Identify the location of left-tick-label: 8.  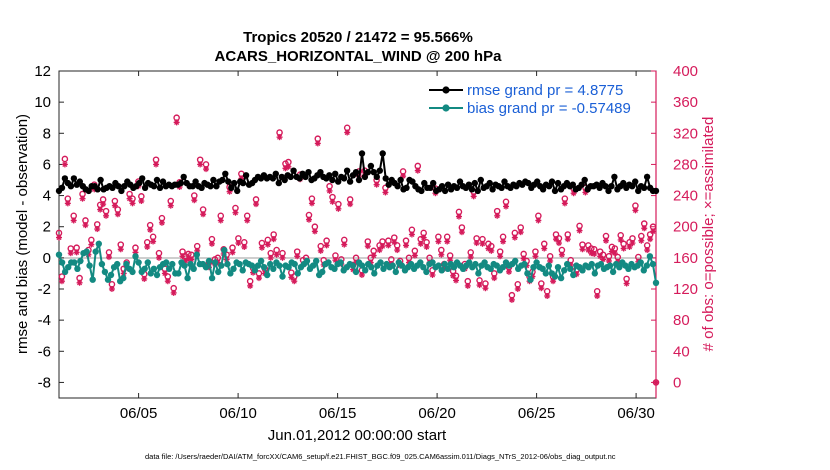
(47, 133).